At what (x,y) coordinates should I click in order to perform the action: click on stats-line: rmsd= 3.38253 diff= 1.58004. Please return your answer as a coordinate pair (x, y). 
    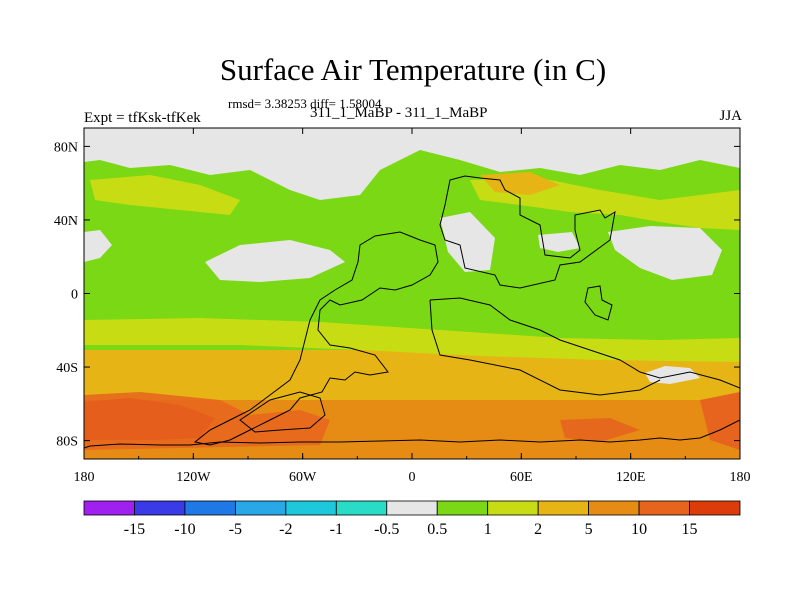
    Looking at the image, I should click on (305, 103).